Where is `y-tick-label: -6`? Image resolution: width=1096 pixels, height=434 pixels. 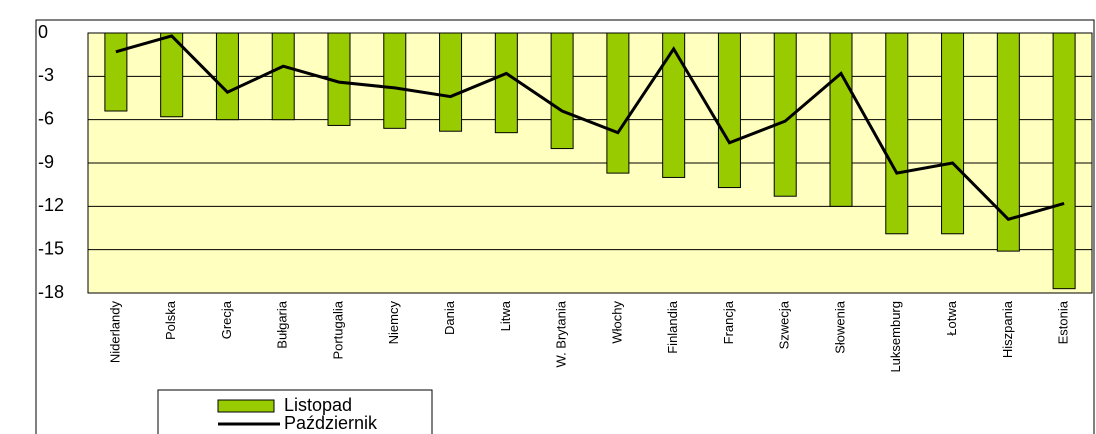
y-tick-label: -6 is located at coordinates (46, 118).